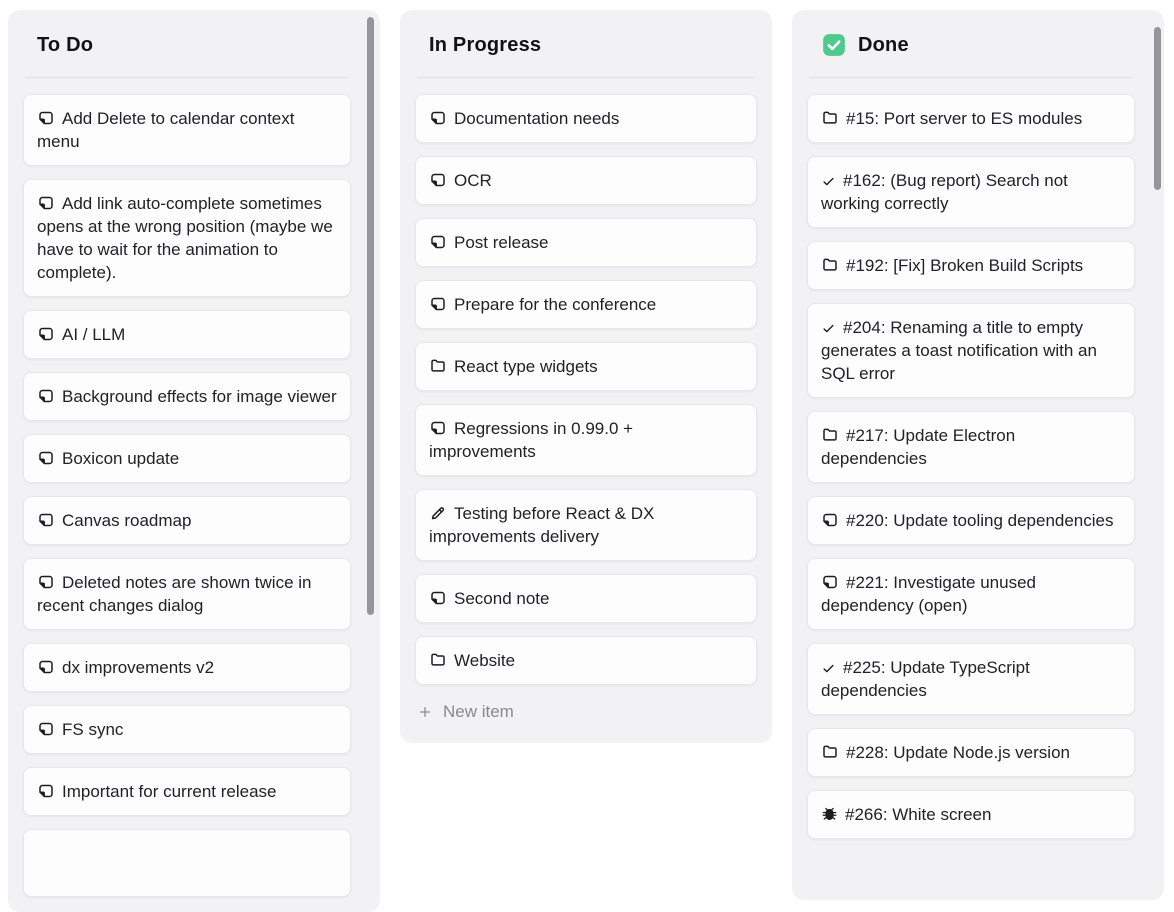 This screenshot has width=1174, height=912. What do you see at coordinates (829, 814) in the screenshot?
I see `bug-icon` at bounding box center [829, 814].